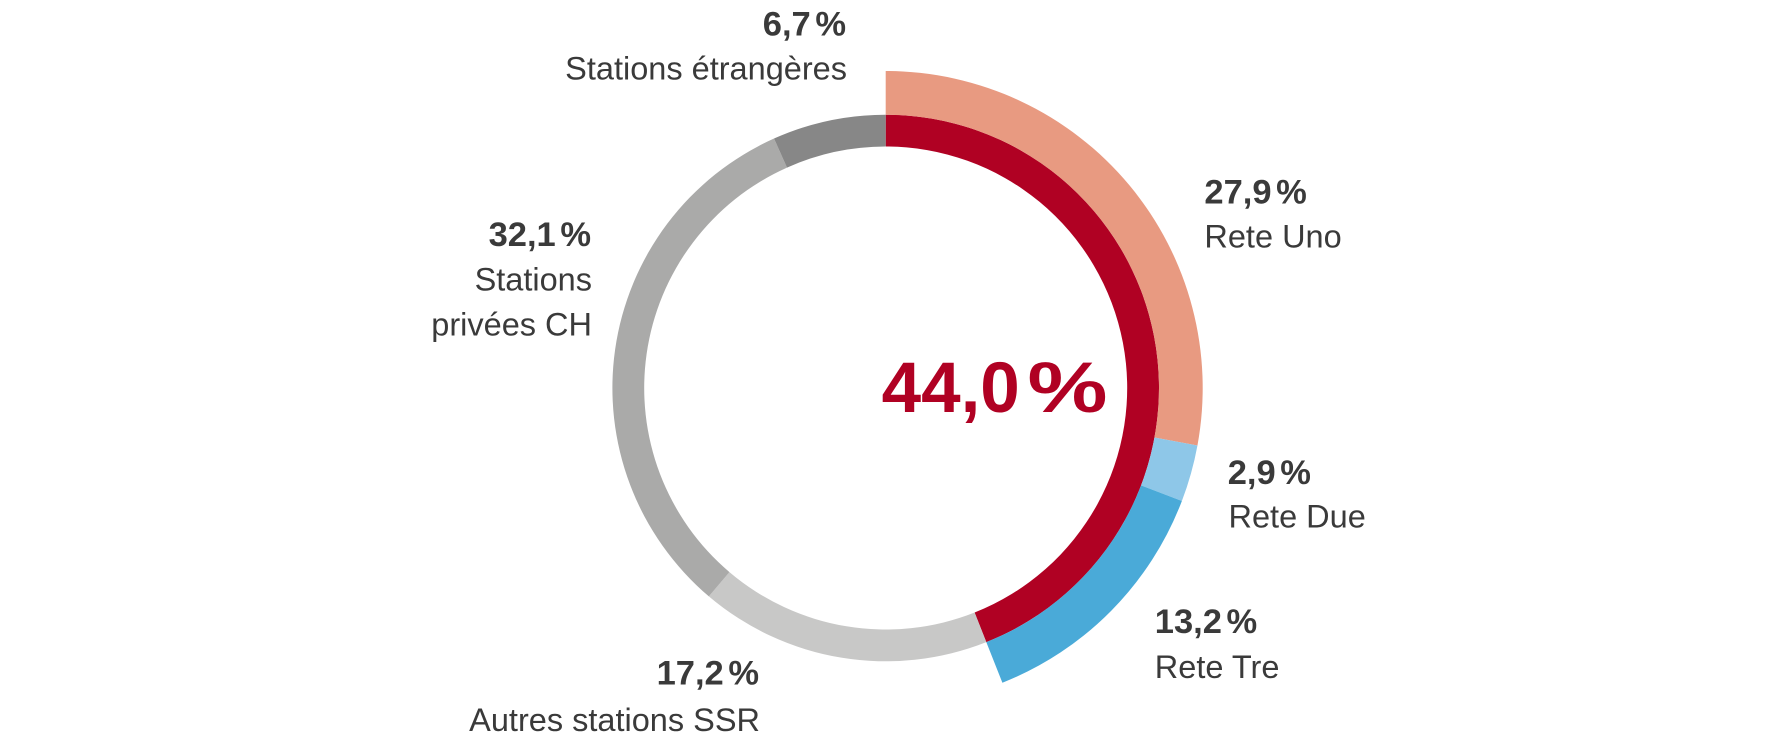  I want to click on svg-text: 27,9 %, so click(1255, 192).